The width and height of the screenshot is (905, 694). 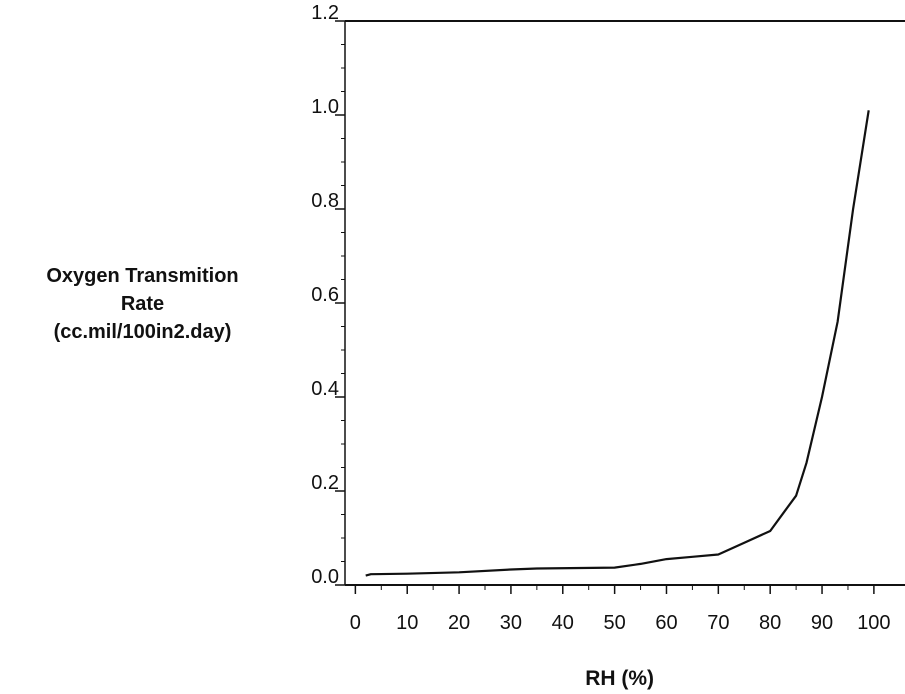 What do you see at coordinates (142, 332) in the screenshot?
I see `y-axis-label-line-3: (cc.mil/100in2.day)` at bounding box center [142, 332].